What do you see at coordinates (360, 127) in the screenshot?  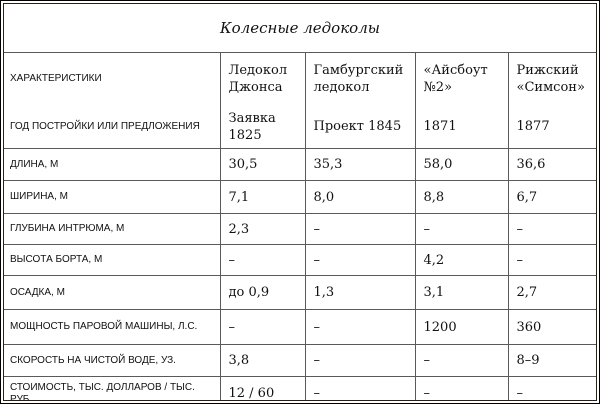 I see `table-cell: Проект 1845` at bounding box center [360, 127].